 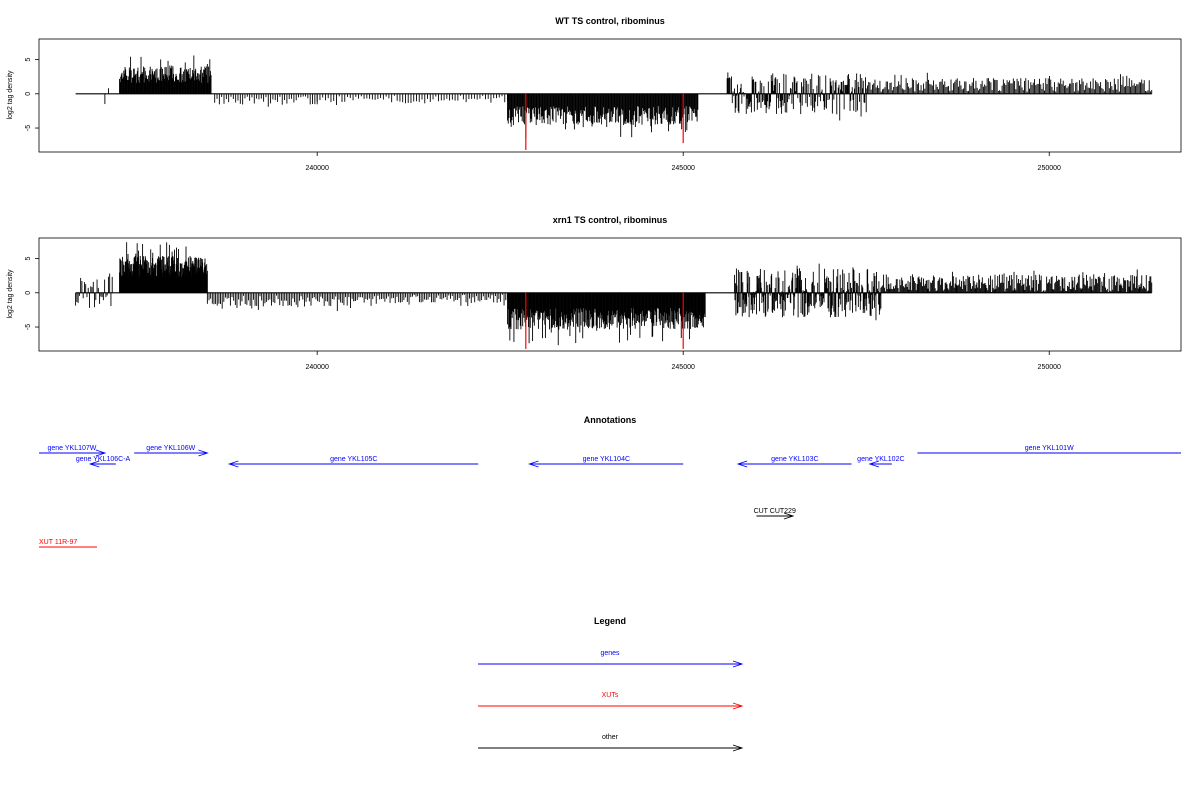 I want to click on gene-label: gene YKL101W, so click(x=1049, y=448).